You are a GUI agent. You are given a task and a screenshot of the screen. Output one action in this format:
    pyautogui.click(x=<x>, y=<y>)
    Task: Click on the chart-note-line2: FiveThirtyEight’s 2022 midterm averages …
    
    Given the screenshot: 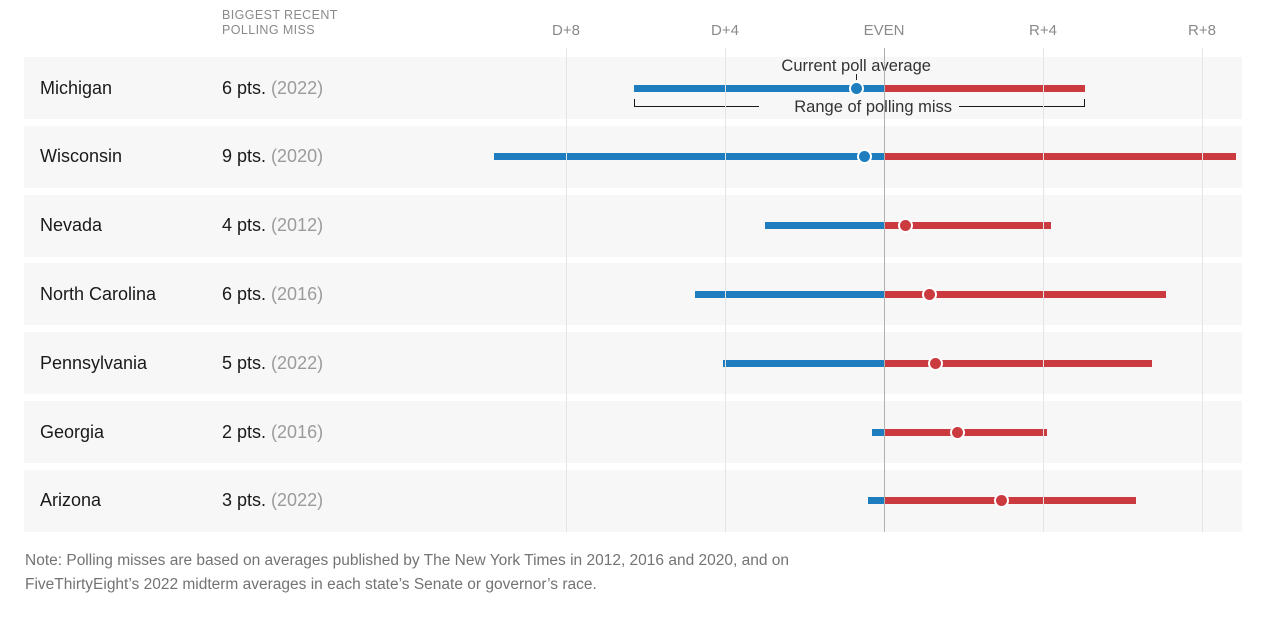 What is the action you would take?
    pyautogui.click(x=311, y=584)
    